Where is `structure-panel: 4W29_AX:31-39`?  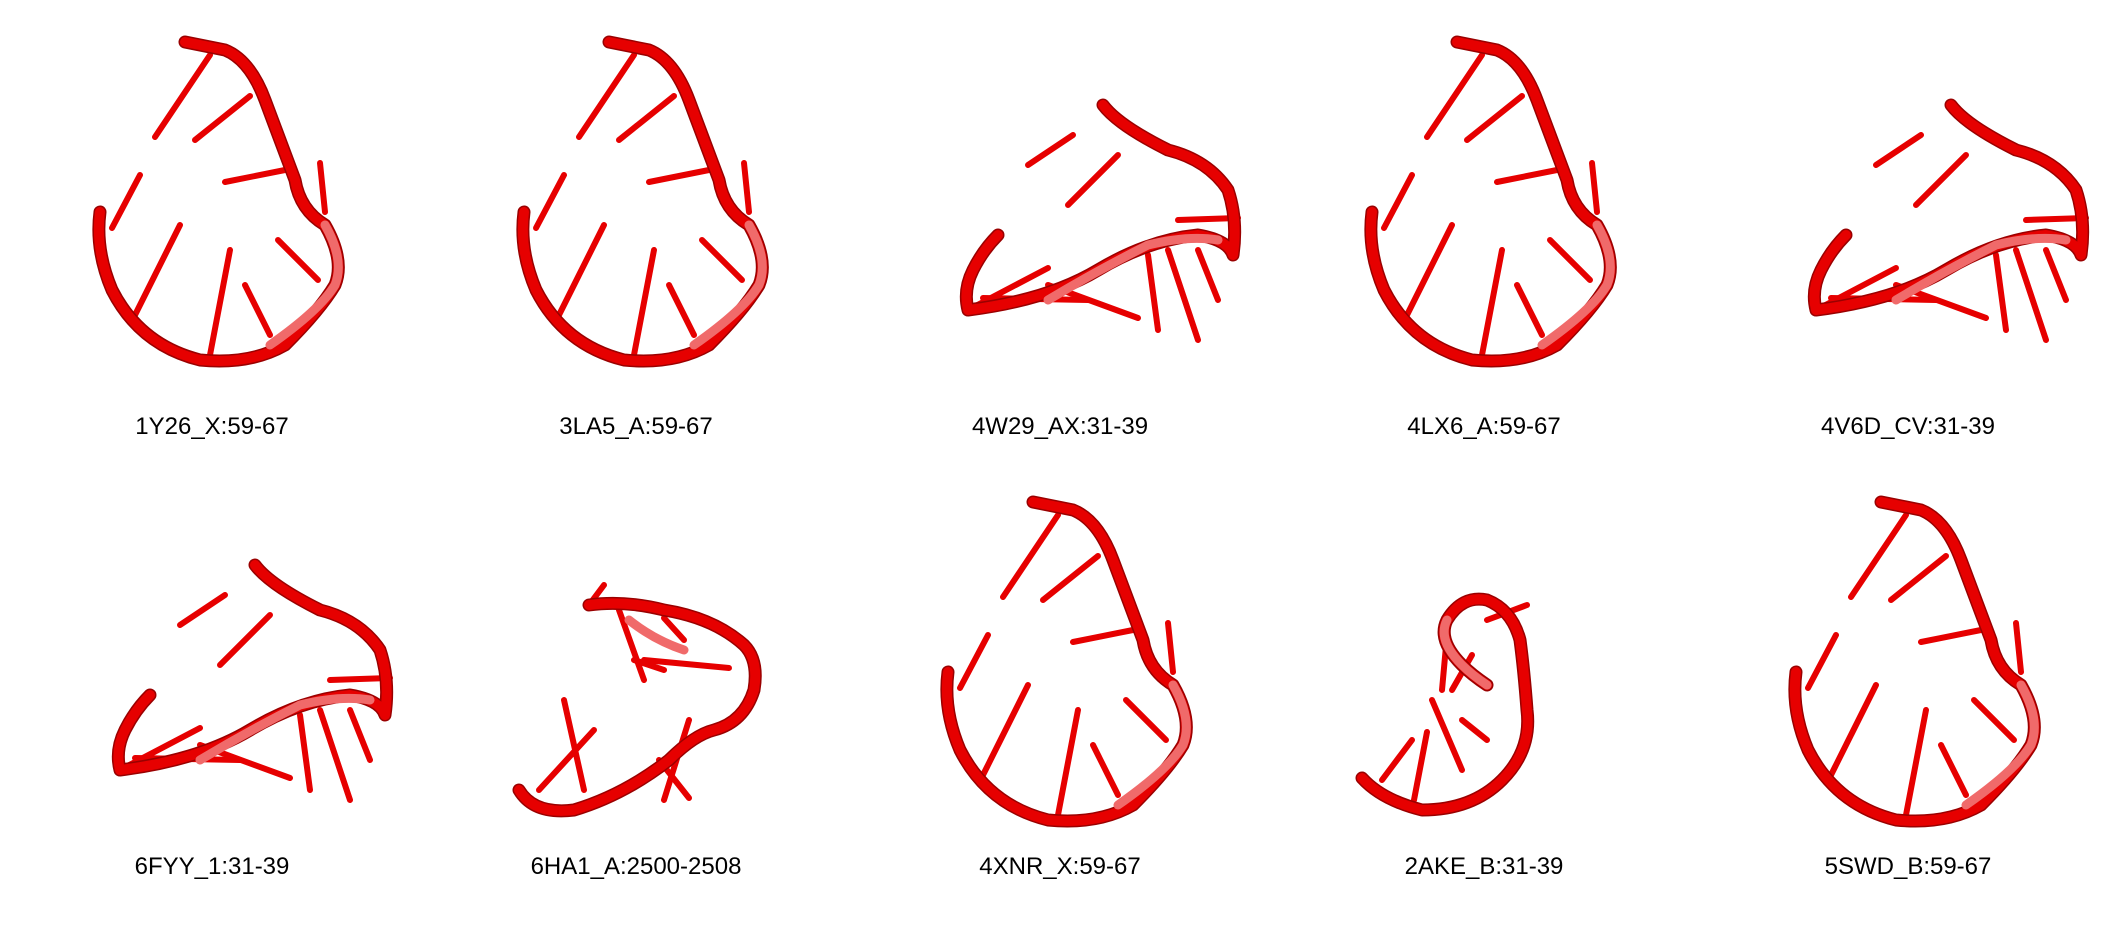 structure-panel: 4W29_AX:31-39 is located at coordinates (1060, 220).